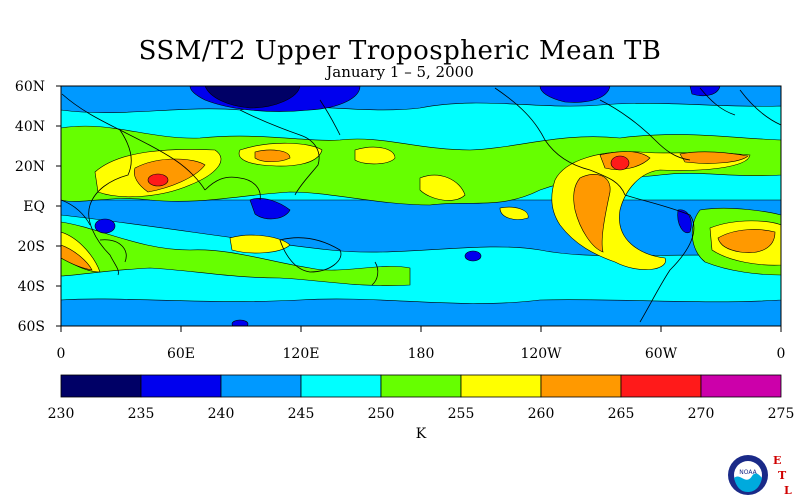 The width and height of the screenshot is (800, 500). What do you see at coordinates (746, 241) in the screenshot?
I see `field-orange-atlantic-s` at bounding box center [746, 241].